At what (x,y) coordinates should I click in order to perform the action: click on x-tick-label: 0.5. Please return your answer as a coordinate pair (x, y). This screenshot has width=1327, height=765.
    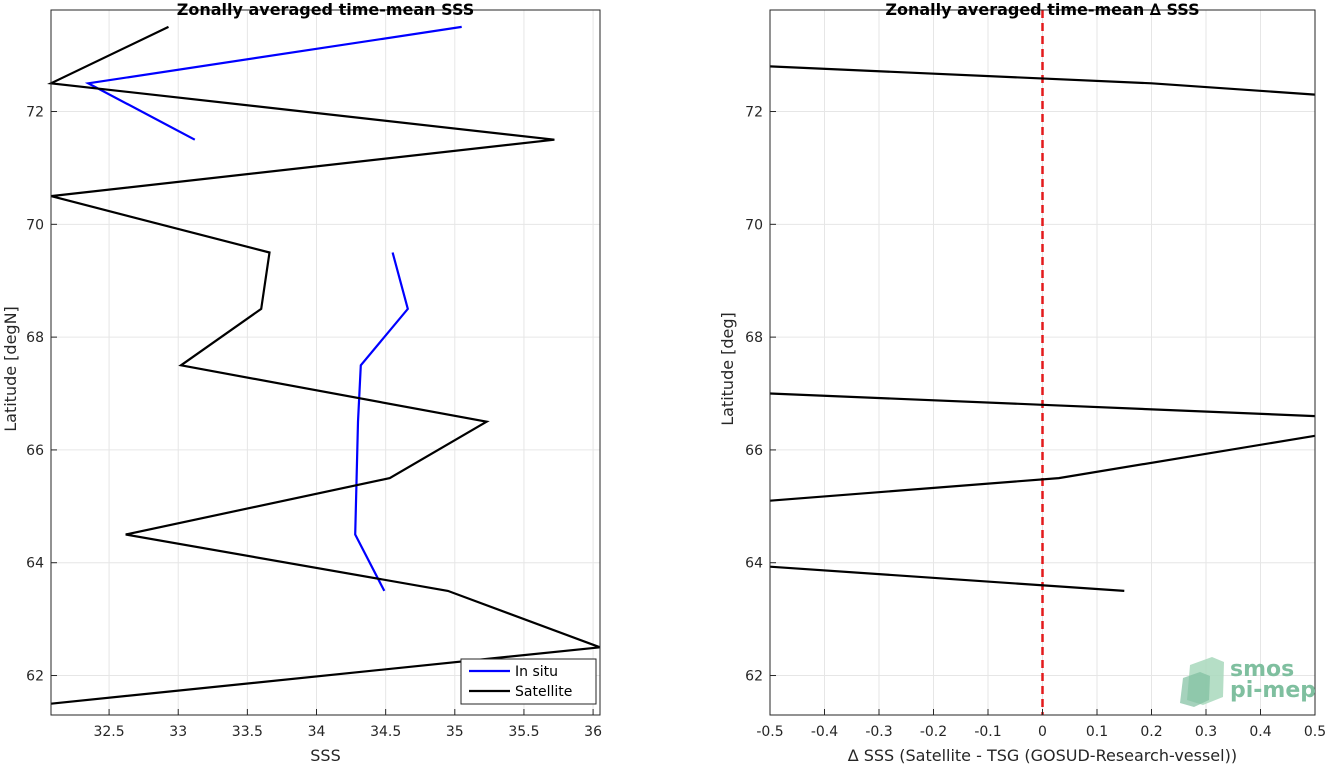
    Looking at the image, I should click on (1315, 732).